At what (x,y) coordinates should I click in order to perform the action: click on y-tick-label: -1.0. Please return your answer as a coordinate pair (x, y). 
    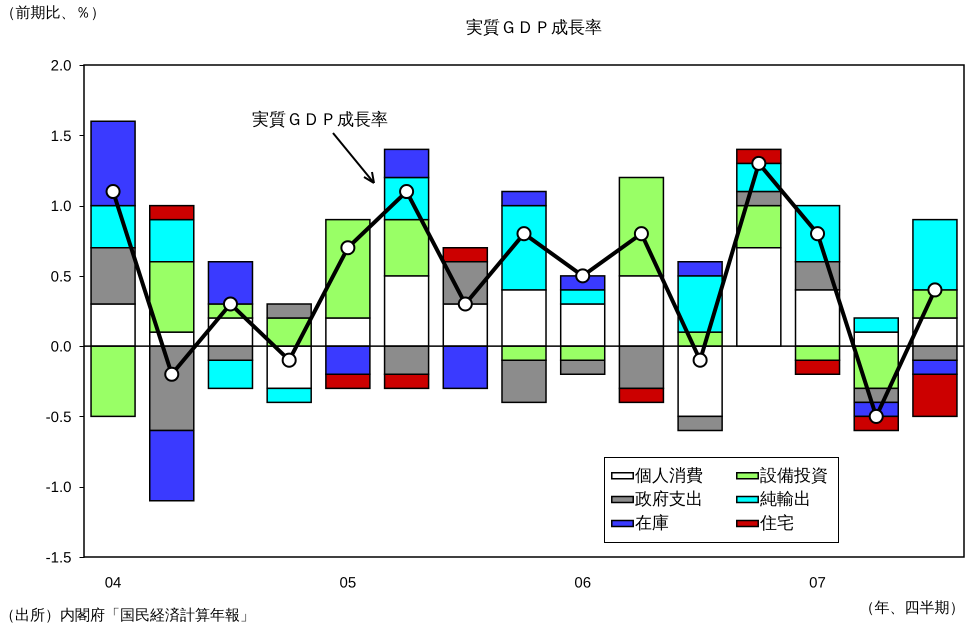
    Looking at the image, I should click on (59, 487).